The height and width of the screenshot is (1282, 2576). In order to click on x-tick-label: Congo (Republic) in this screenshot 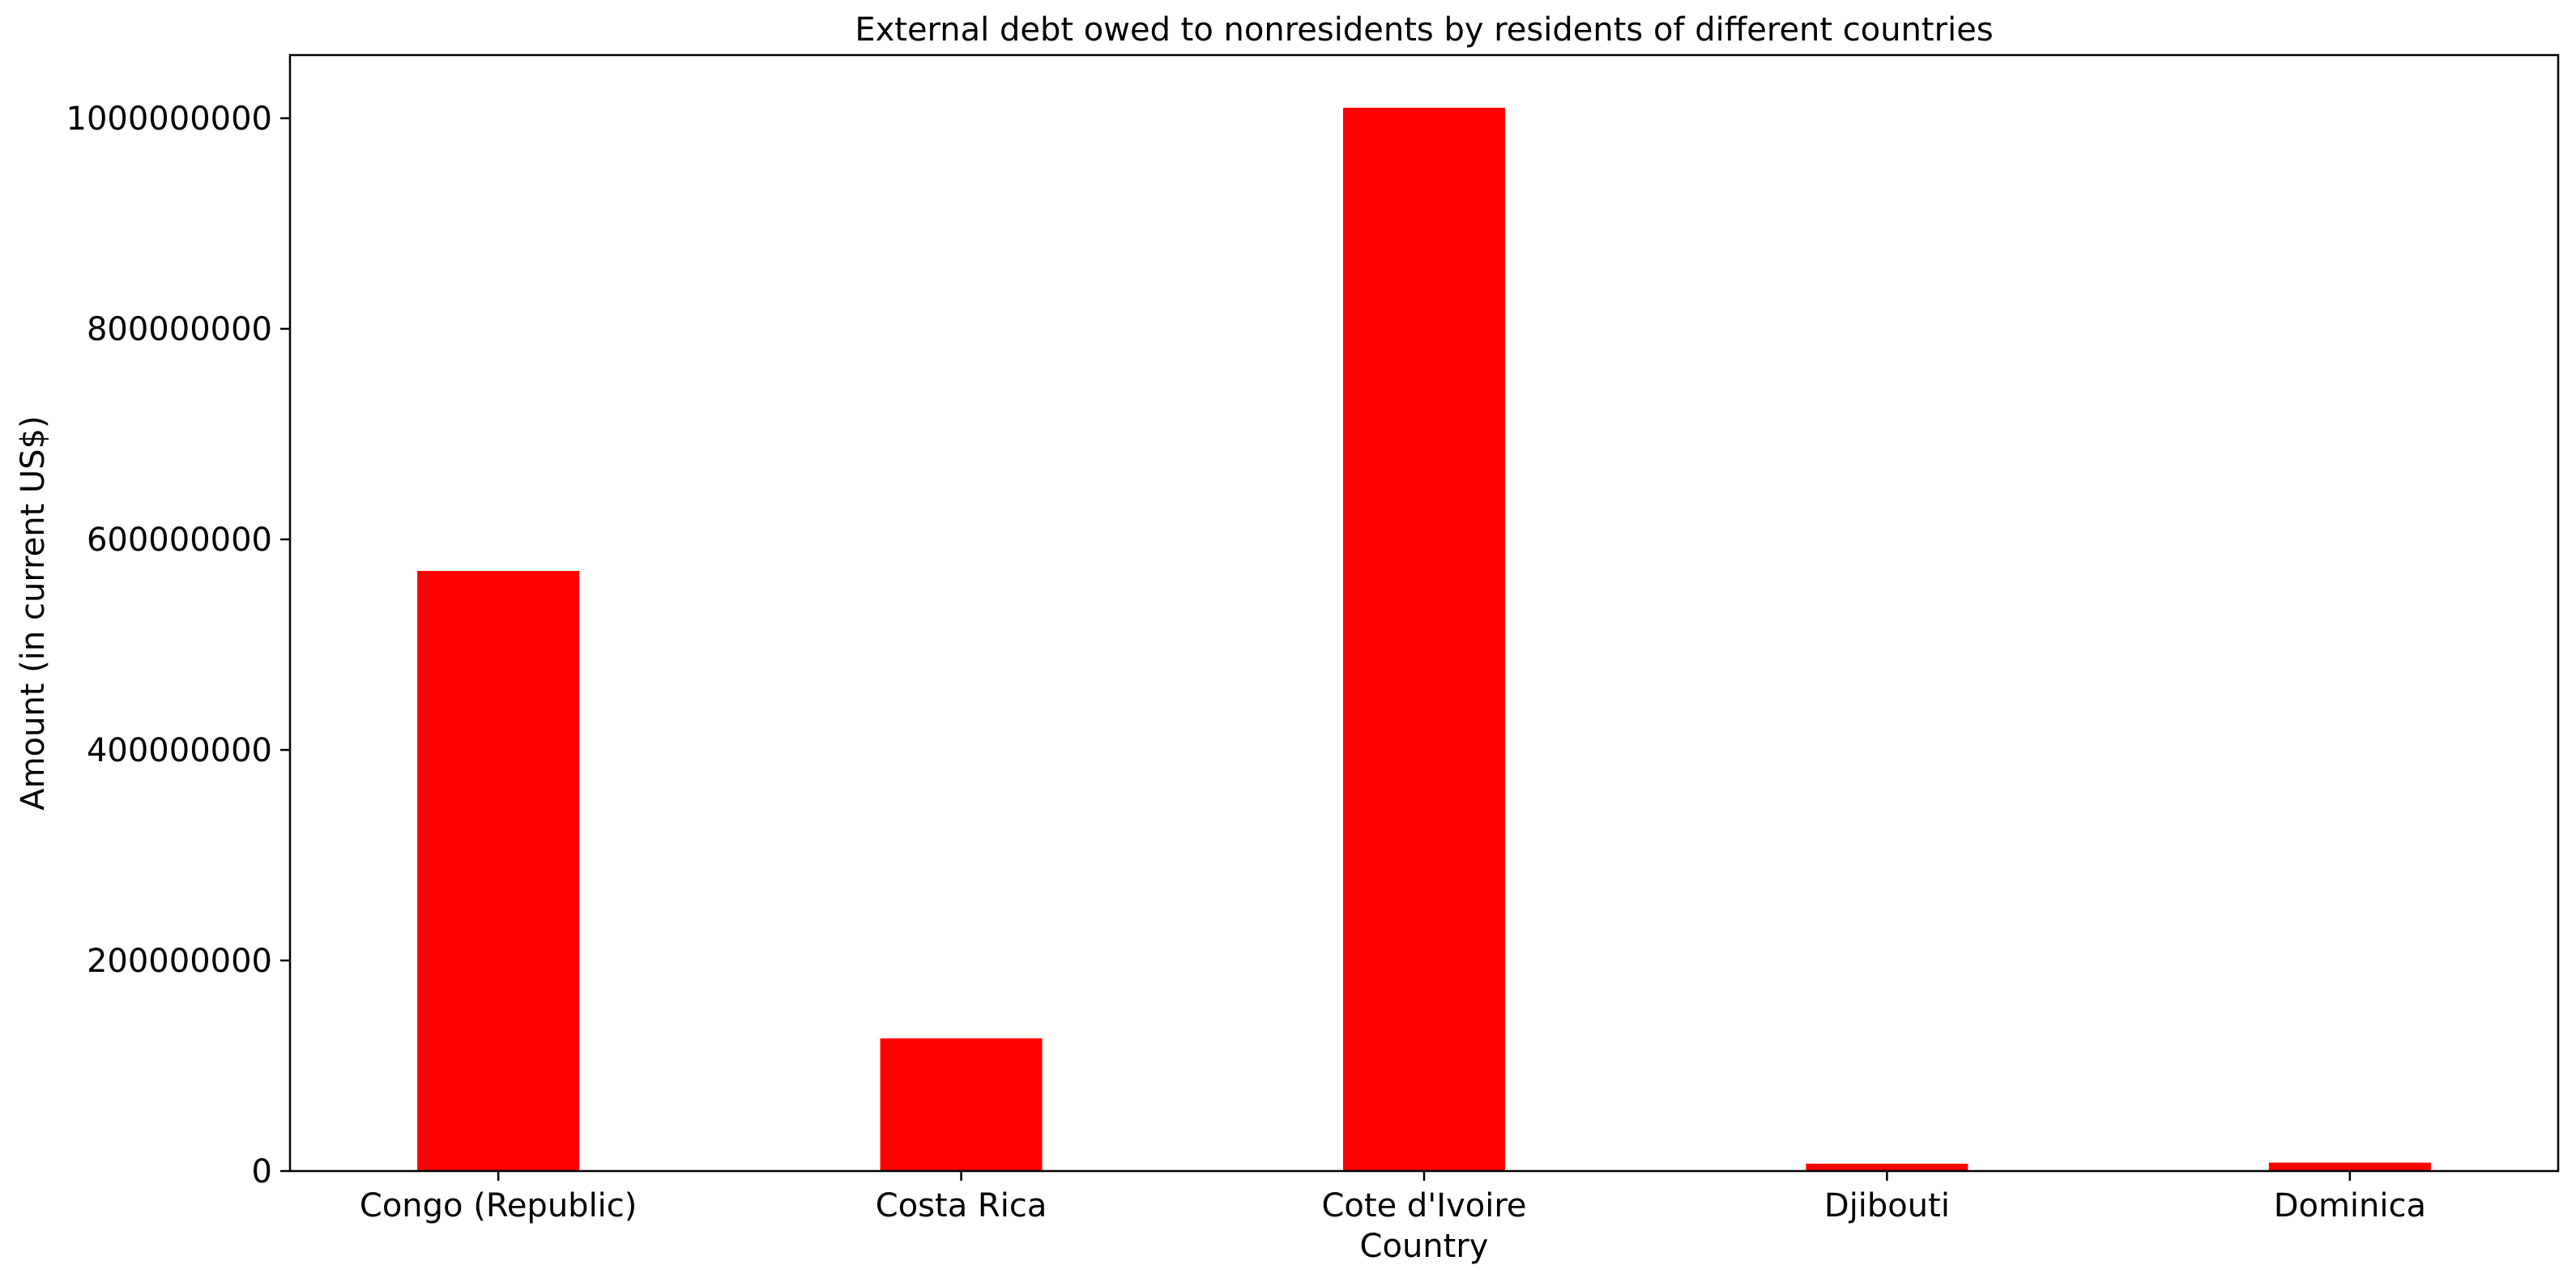, I will do `click(499, 1206)`.